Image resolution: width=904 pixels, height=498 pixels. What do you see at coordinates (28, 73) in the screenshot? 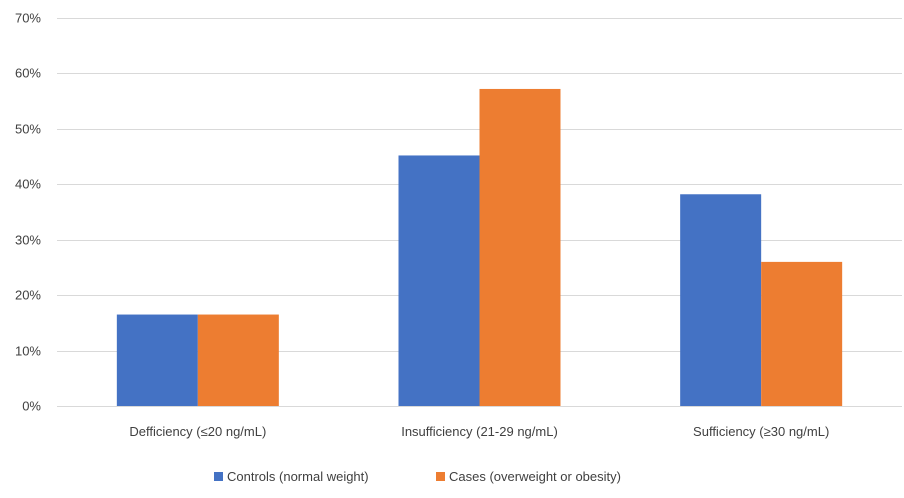
I see `y-tick-label: 60%` at bounding box center [28, 73].